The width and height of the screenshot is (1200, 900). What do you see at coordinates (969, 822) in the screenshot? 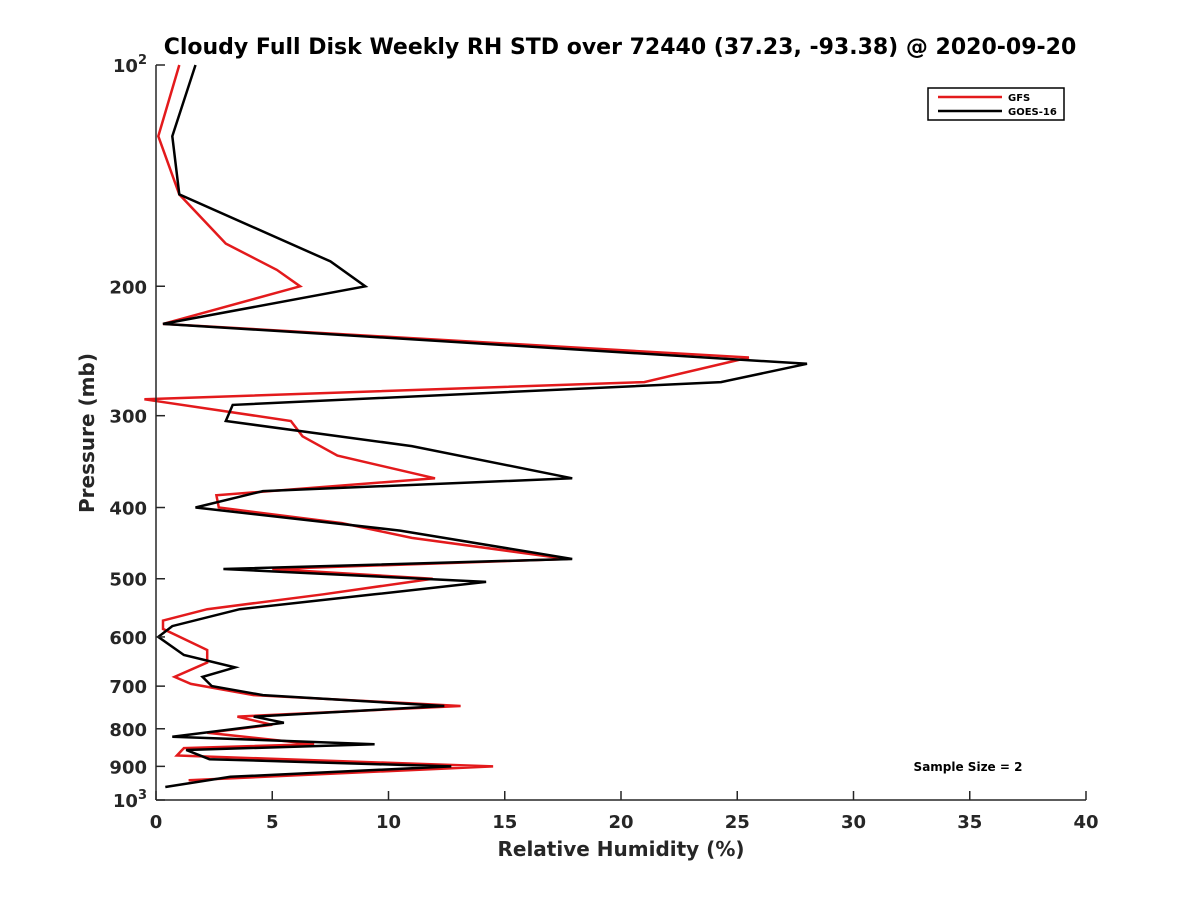
I see `x-tick-label: 35` at bounding box center [969, 822].